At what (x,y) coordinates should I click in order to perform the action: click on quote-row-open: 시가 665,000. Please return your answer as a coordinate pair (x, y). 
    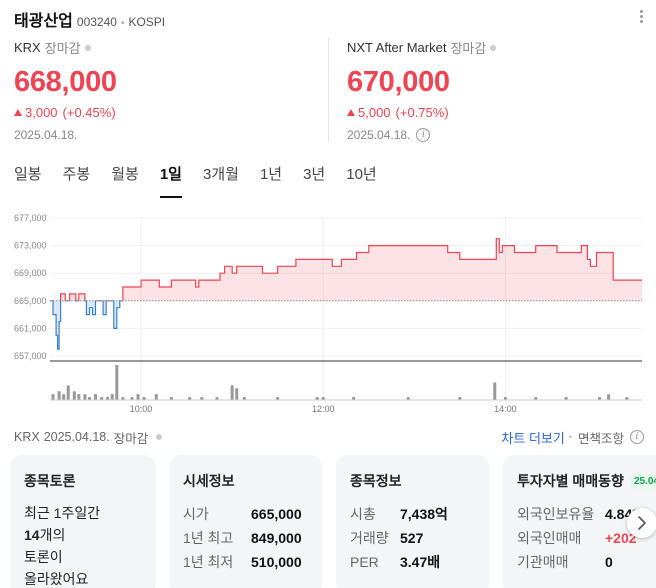
    Looking at the image, I should click on (242, 514).